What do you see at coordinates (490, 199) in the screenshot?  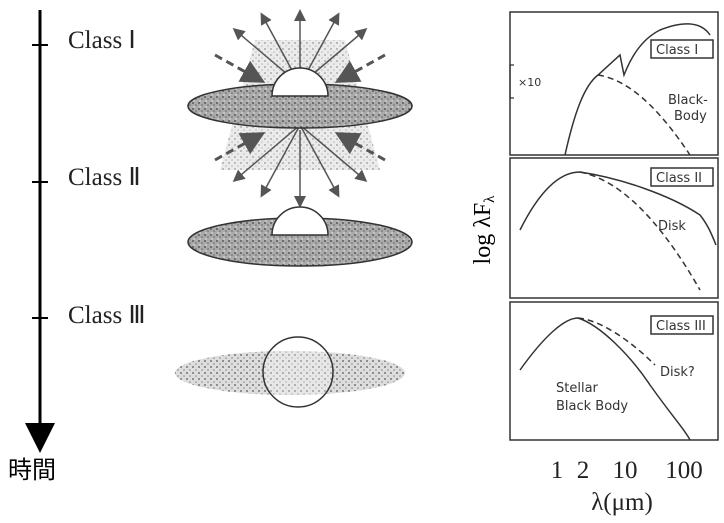 I see `y-label-sub: λ` at bounding box center [490, 199].